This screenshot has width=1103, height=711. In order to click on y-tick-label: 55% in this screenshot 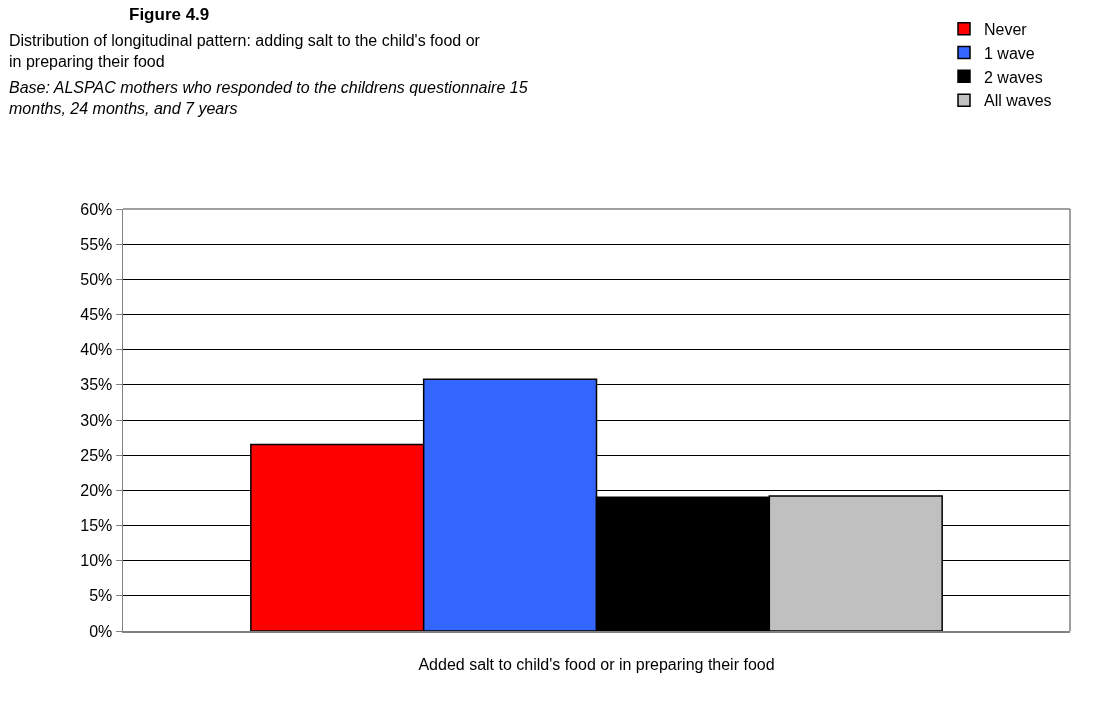, I will do `click(96, 244)`.